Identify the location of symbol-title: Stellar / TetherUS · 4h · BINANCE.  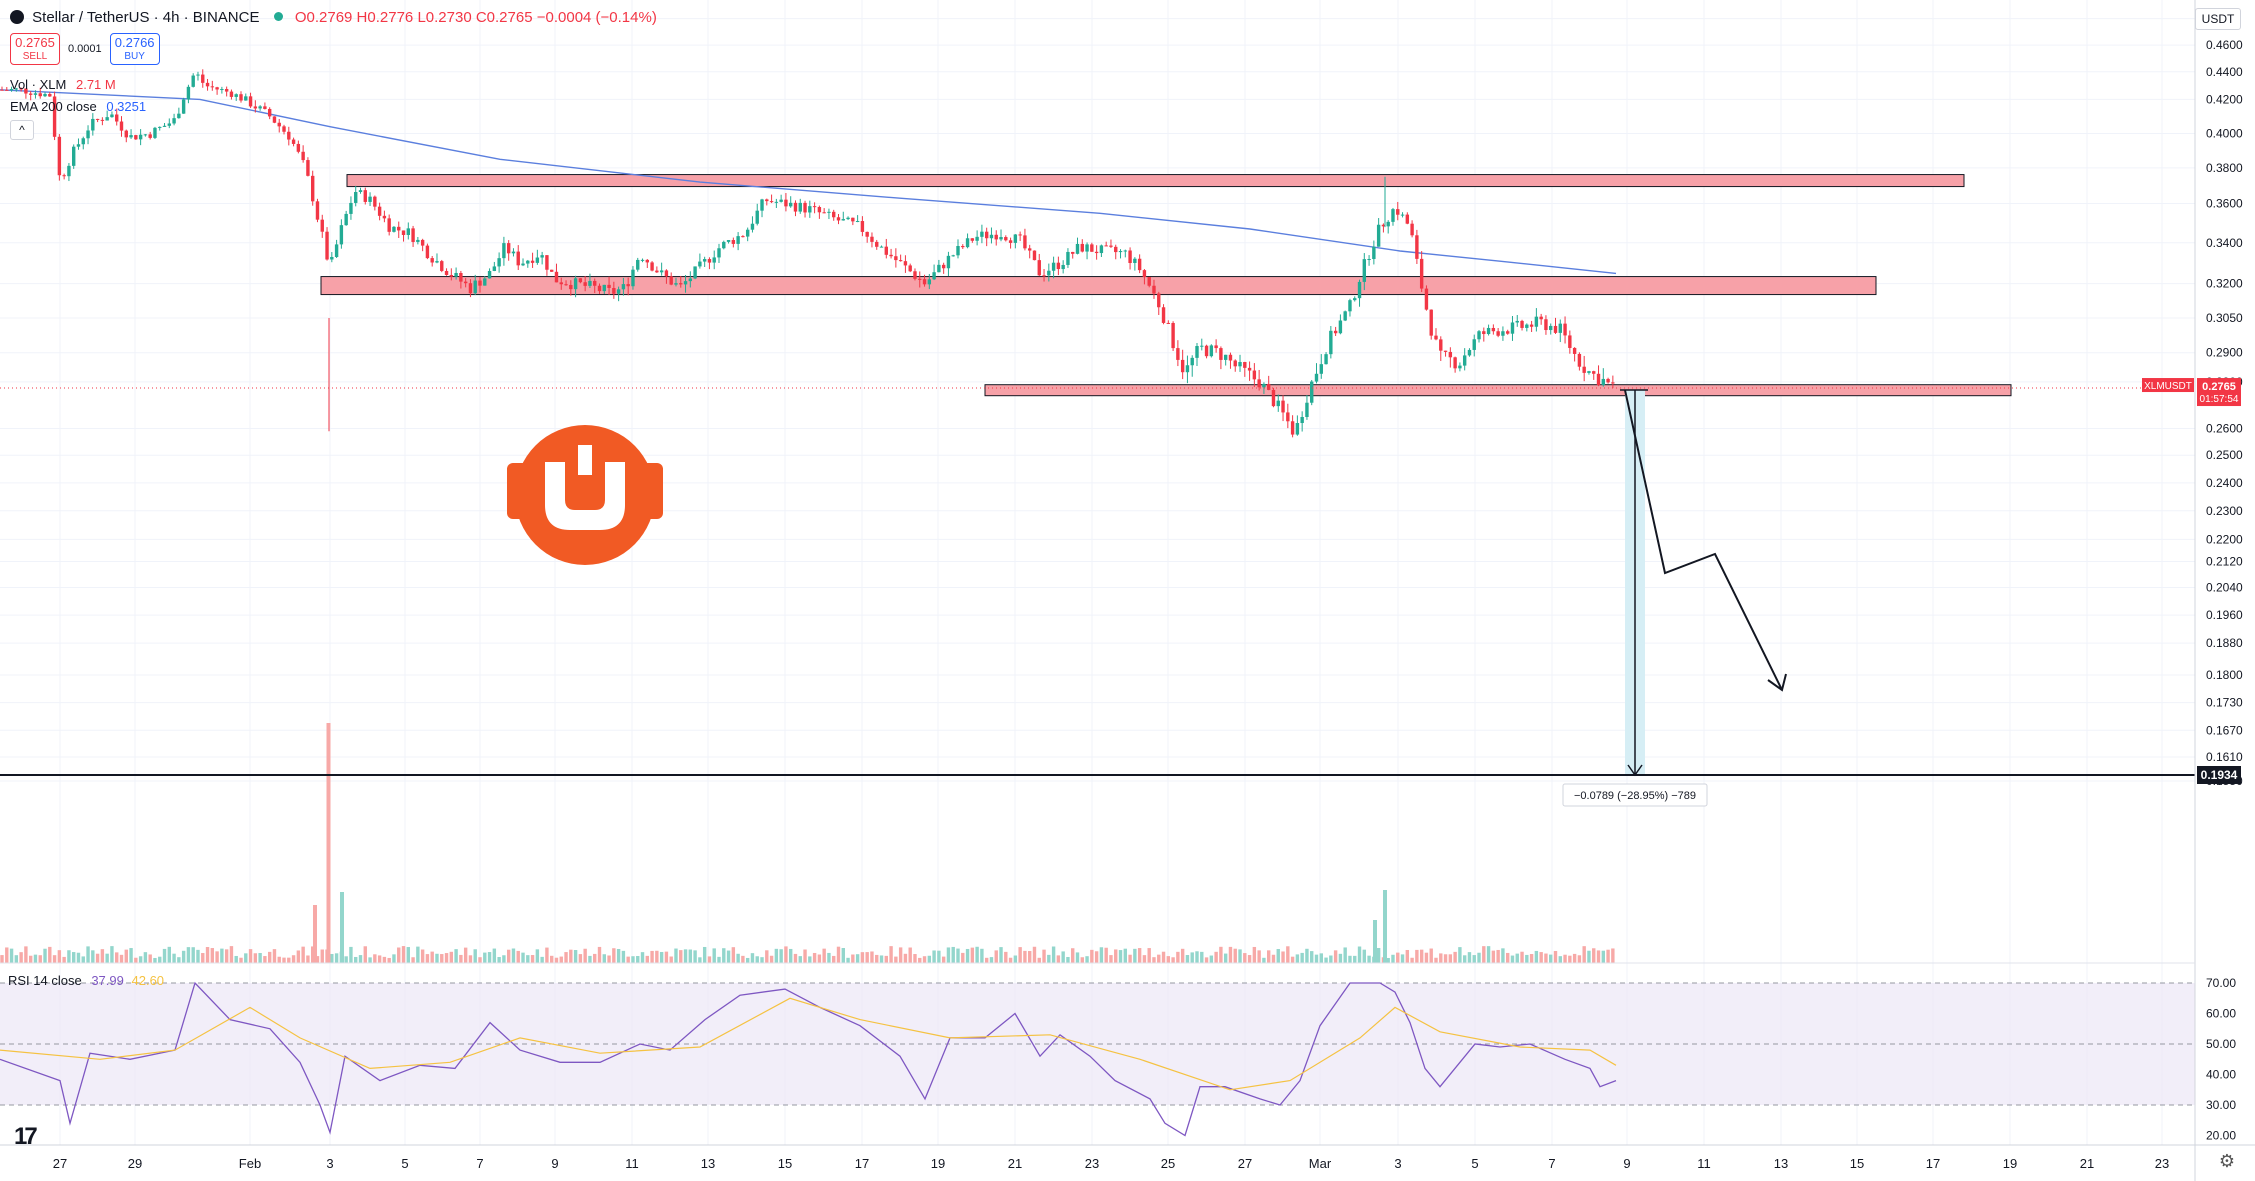
(146, 17).